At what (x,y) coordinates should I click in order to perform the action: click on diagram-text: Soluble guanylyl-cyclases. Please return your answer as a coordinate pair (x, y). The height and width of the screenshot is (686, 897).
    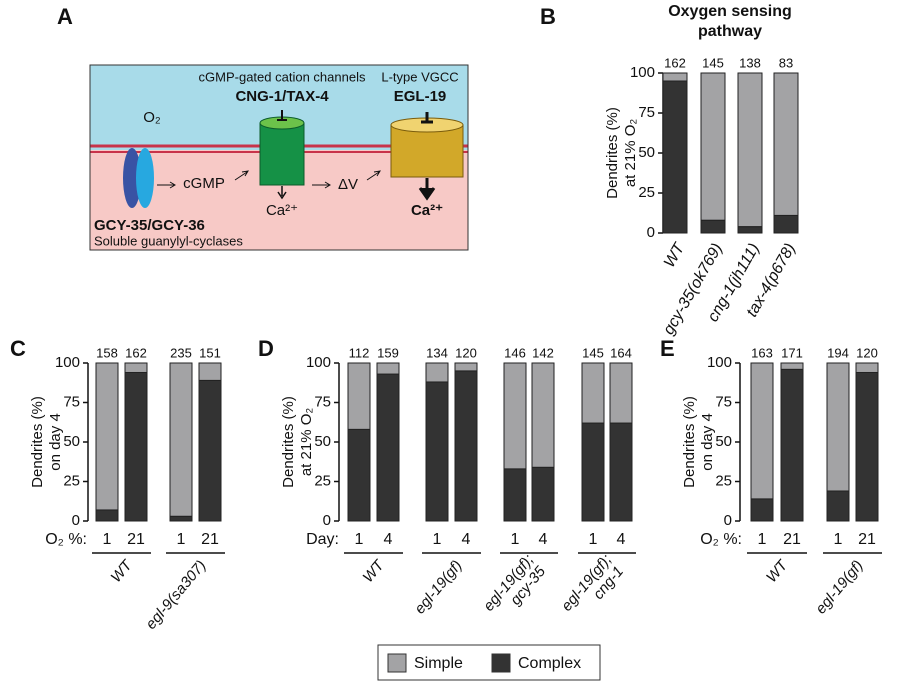
    Looking at the image, I should click on (168, 240).